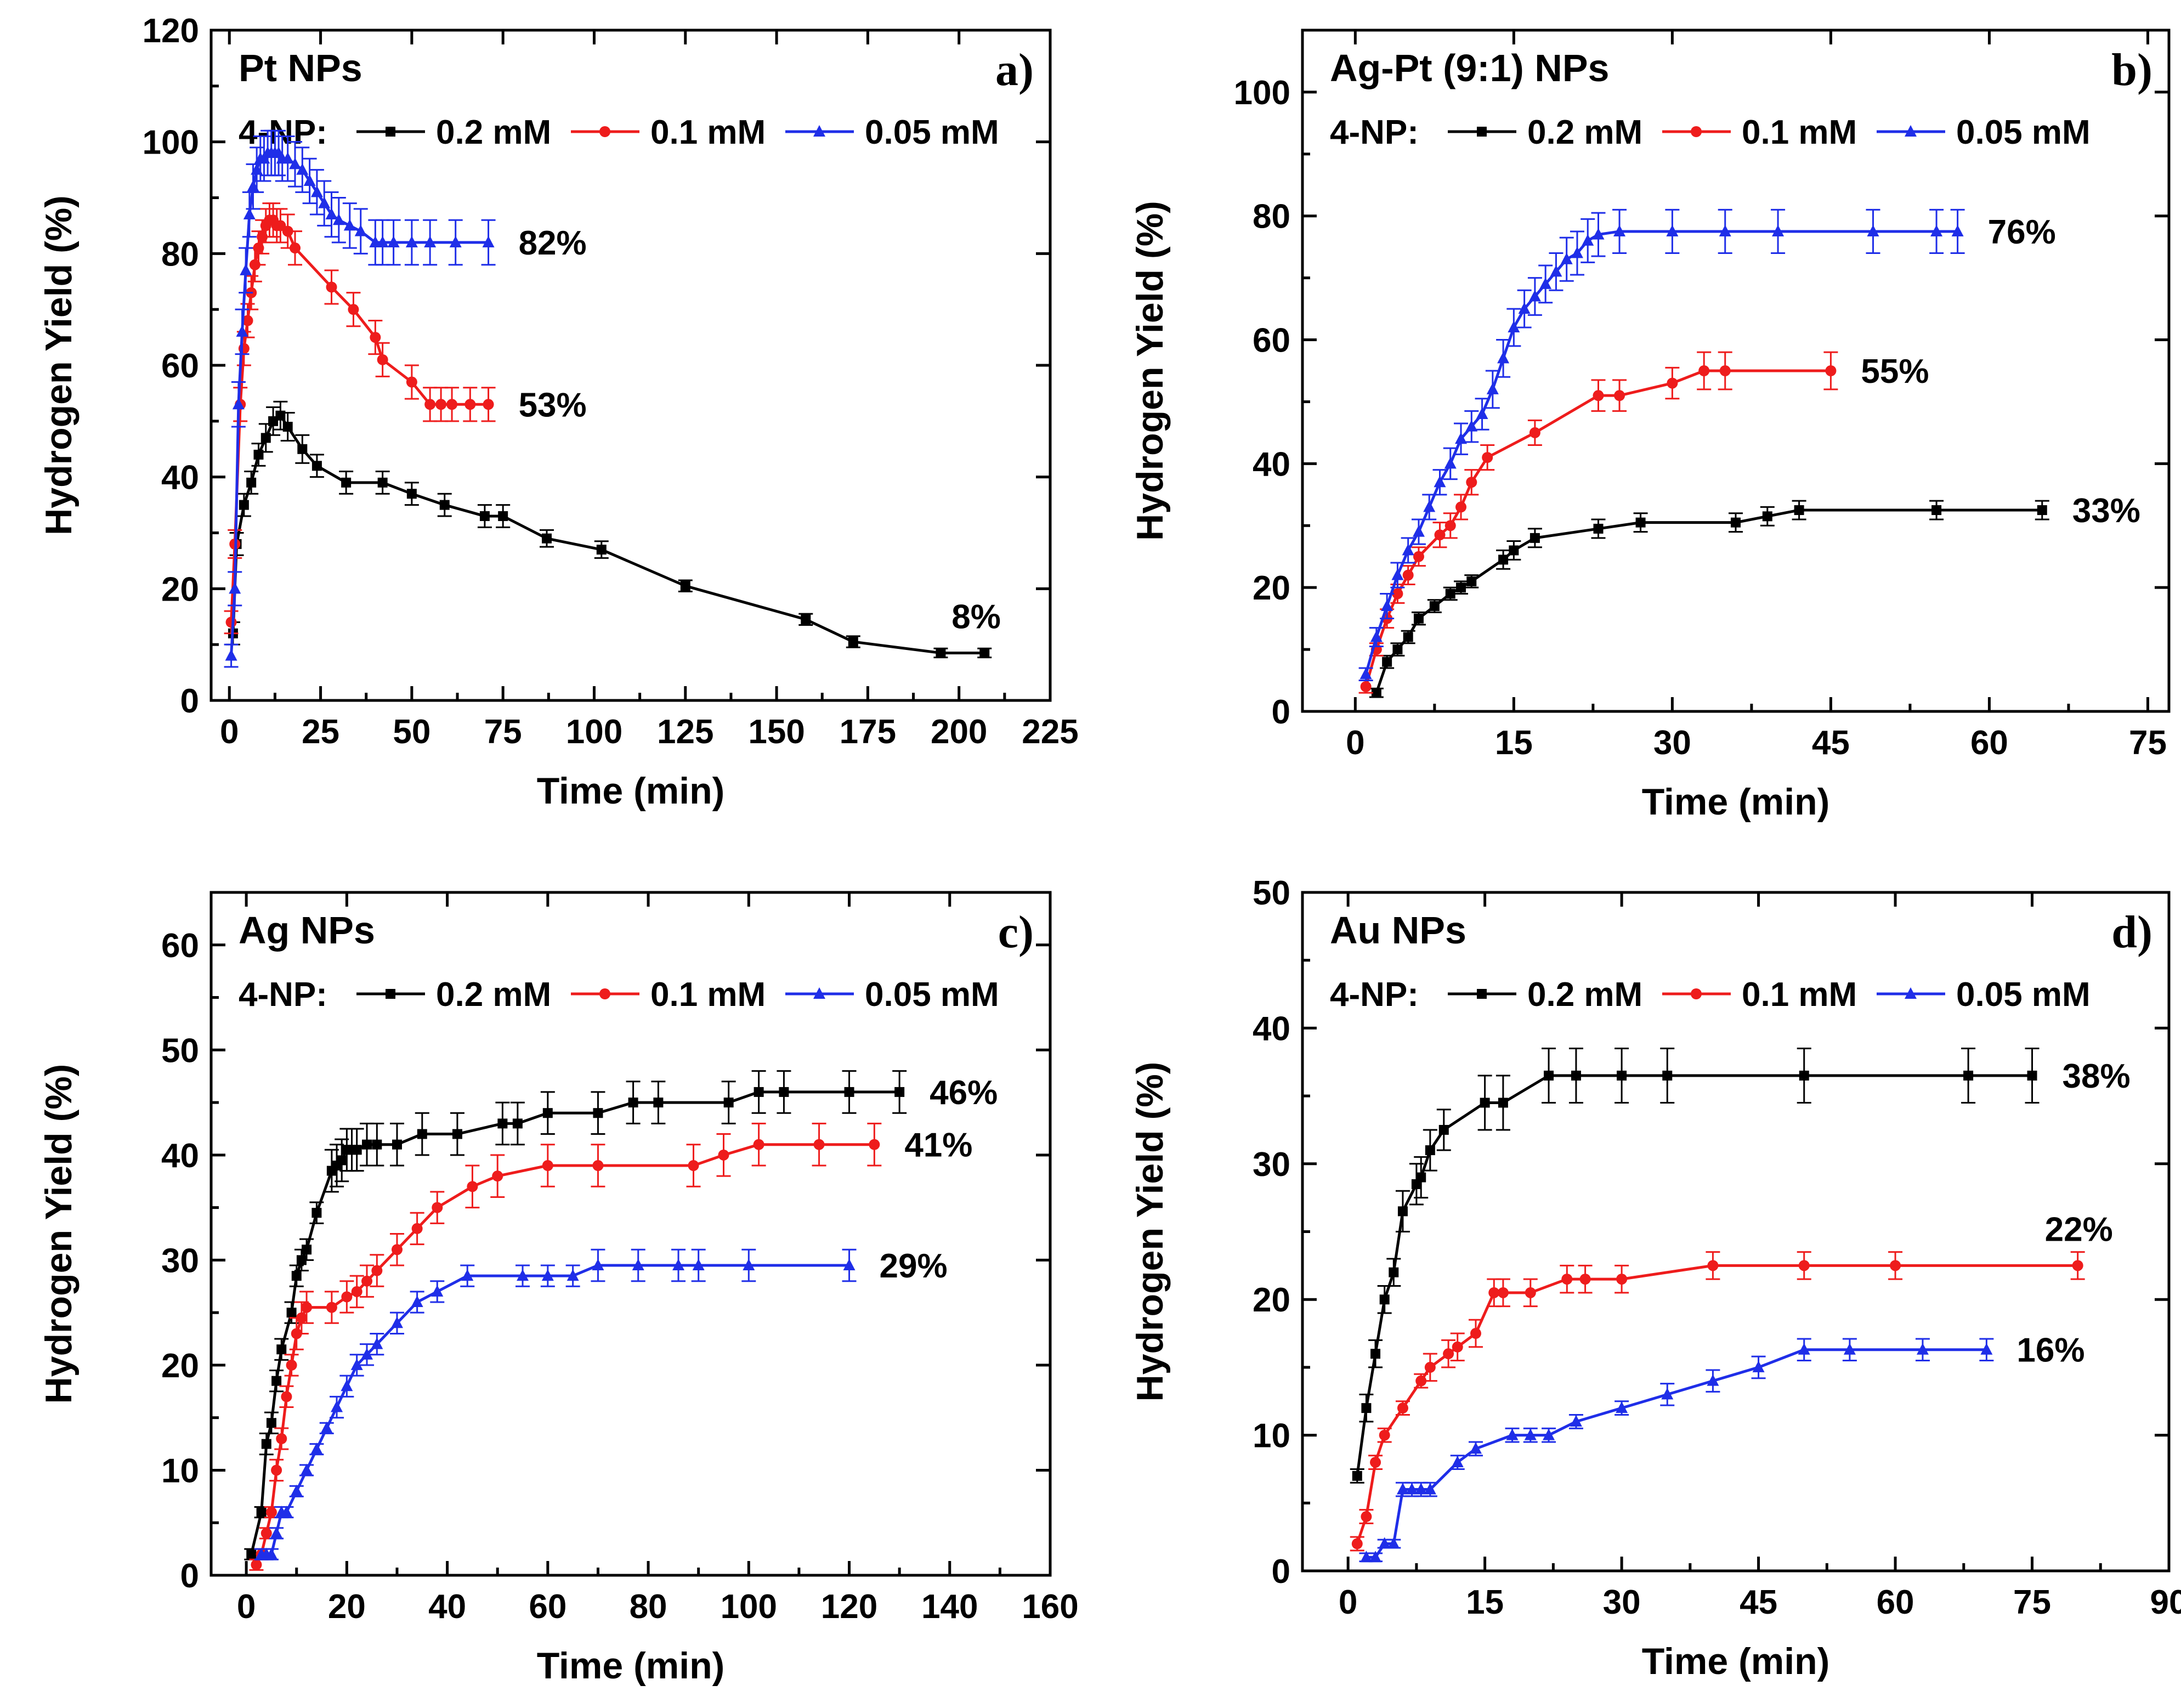  Describe the element at coordinates (1398, 930) in the screenshot. I see `panel-title: Au NPs` at that location.